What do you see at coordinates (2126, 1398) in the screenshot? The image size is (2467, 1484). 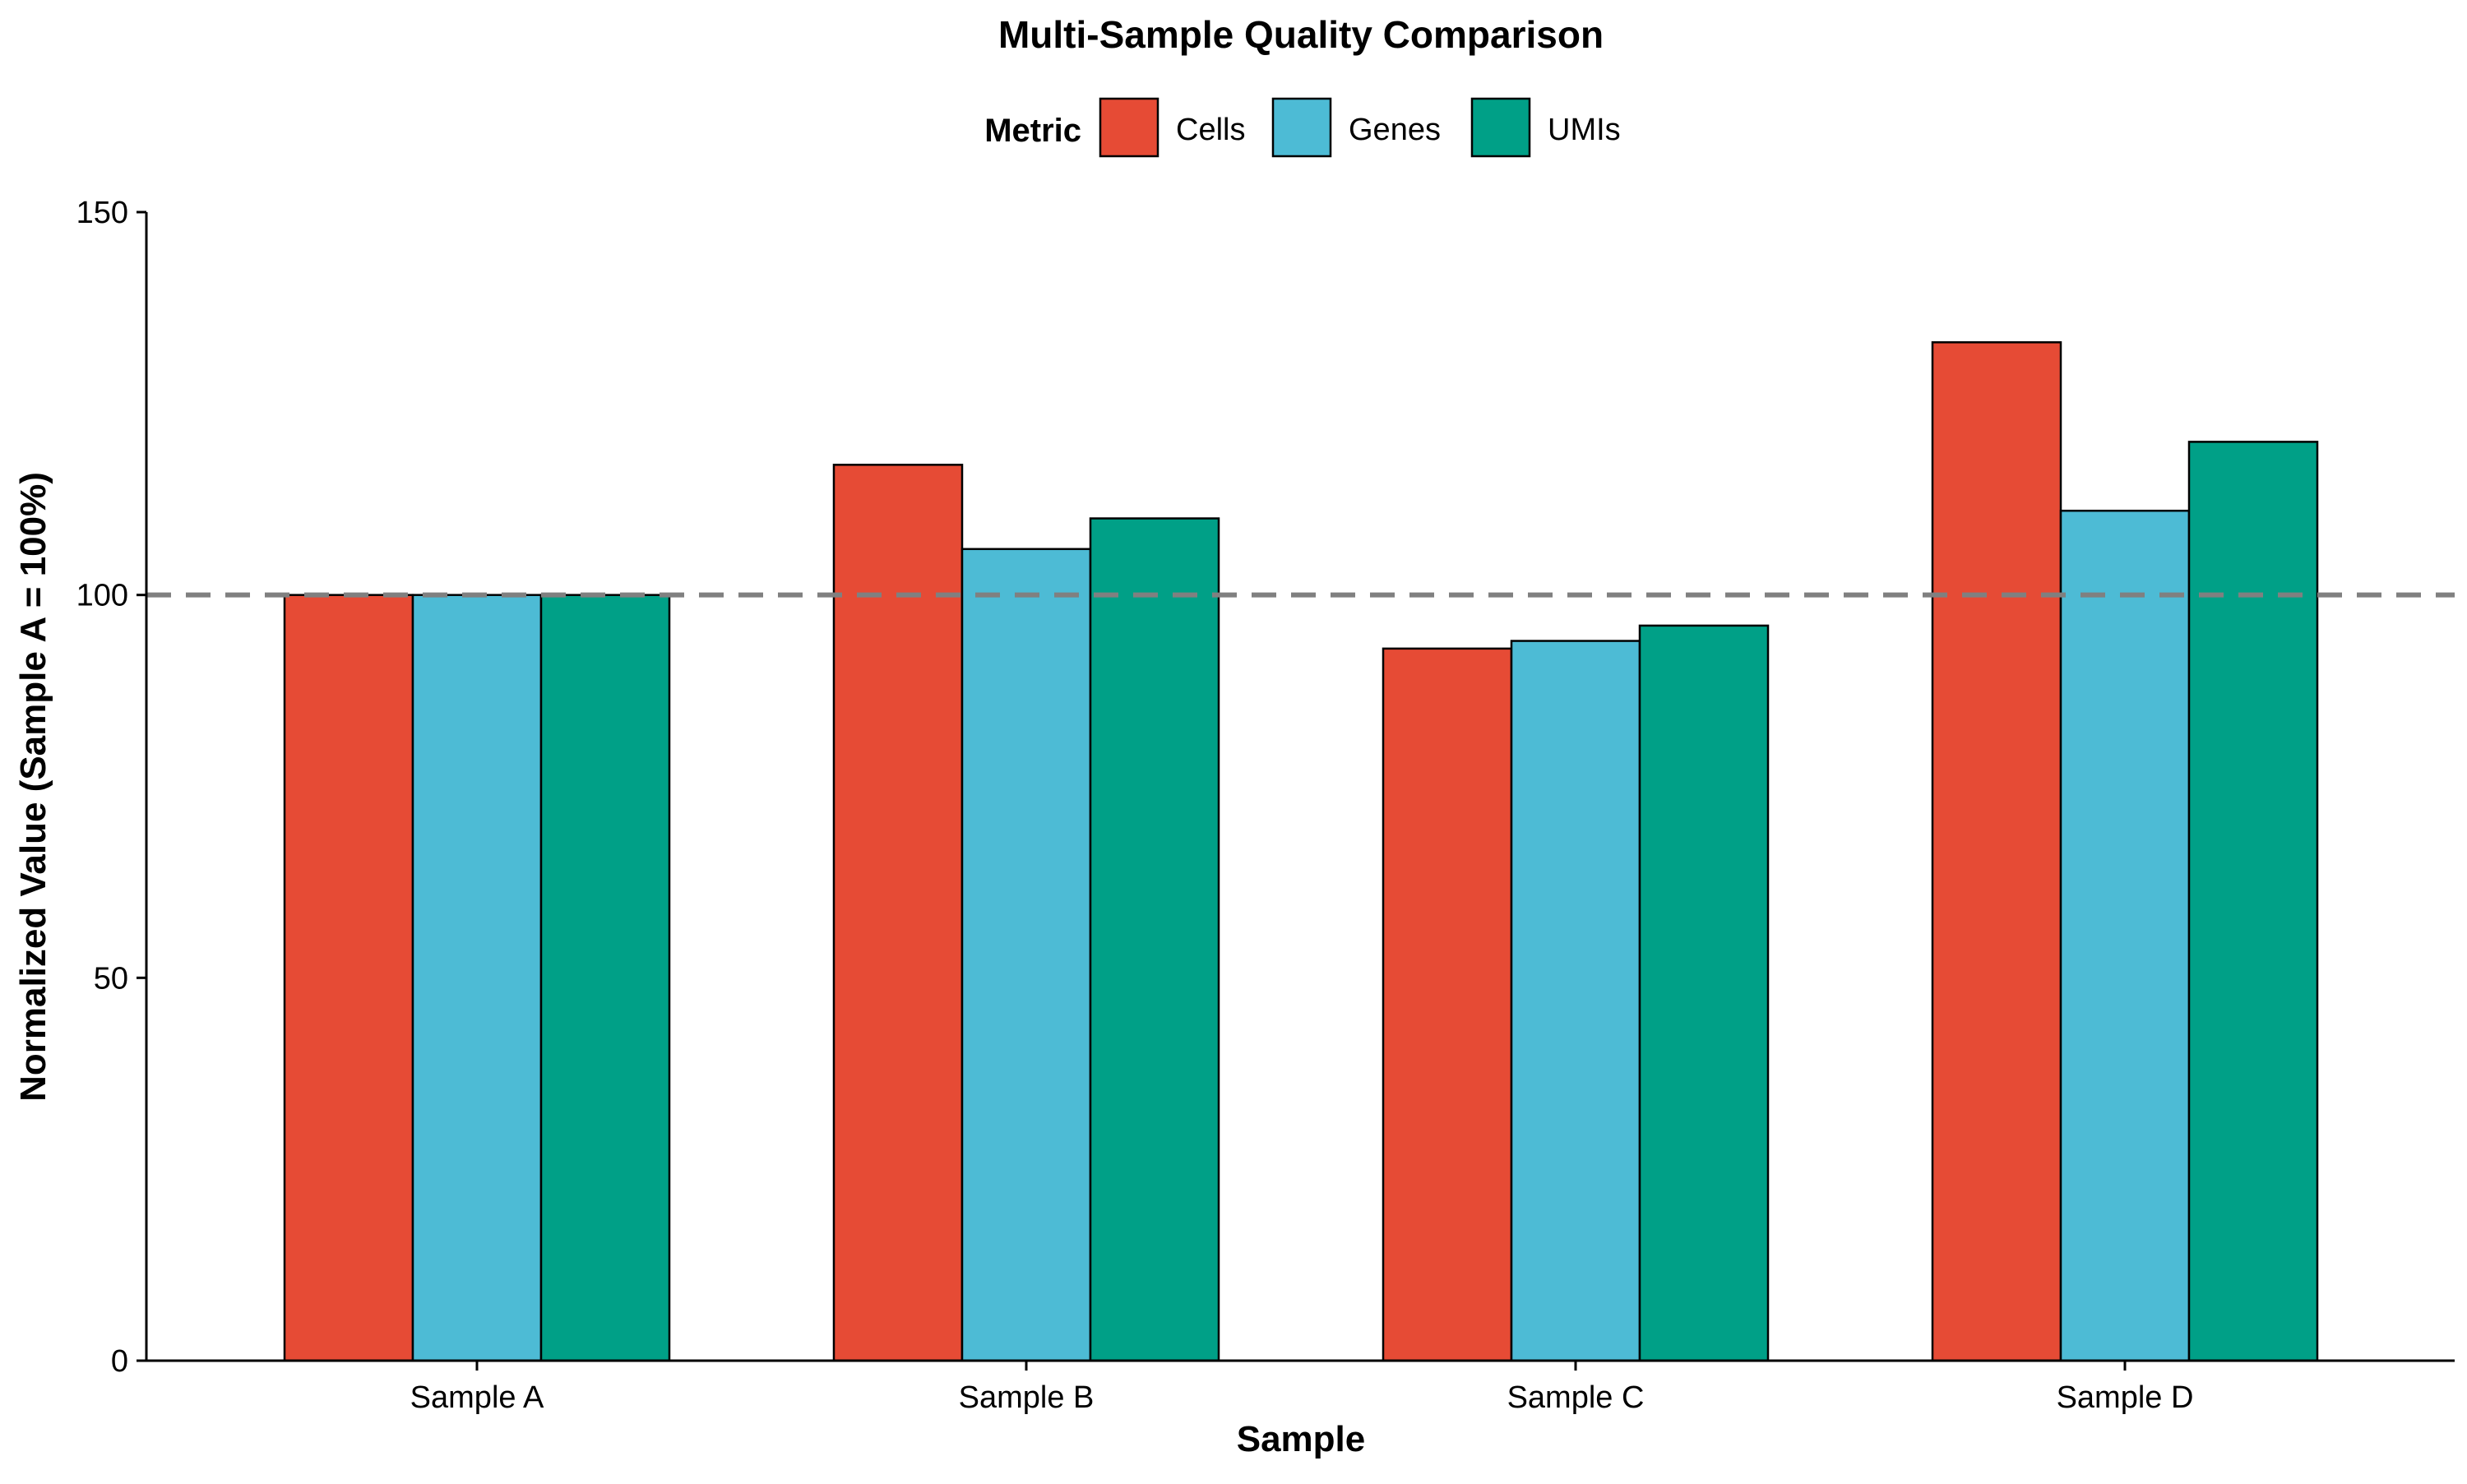 I see `x-tick-label: Sample D` at bounding box center [2126, 1398].